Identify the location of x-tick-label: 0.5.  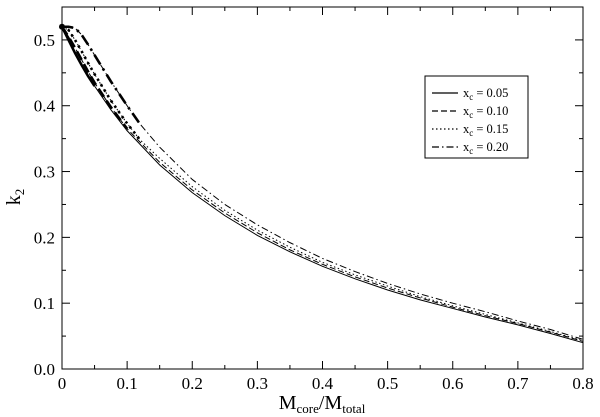
(387, 383).